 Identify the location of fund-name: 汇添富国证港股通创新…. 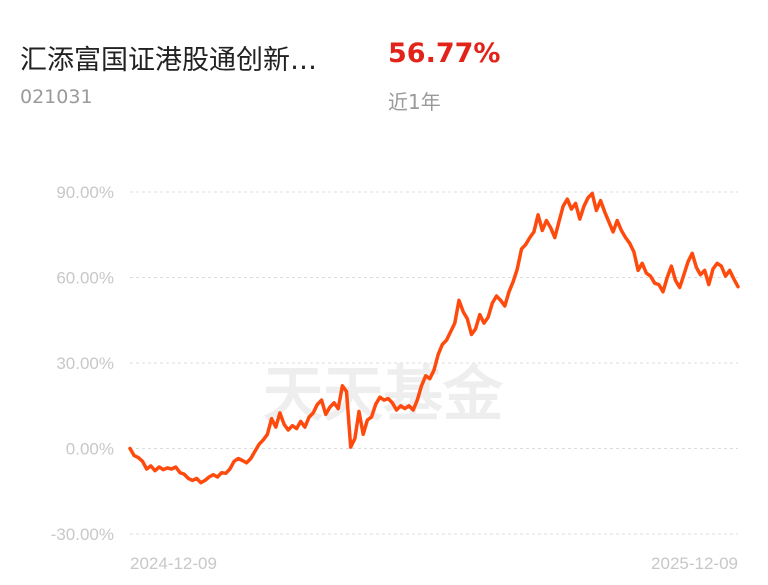
(168, 60).